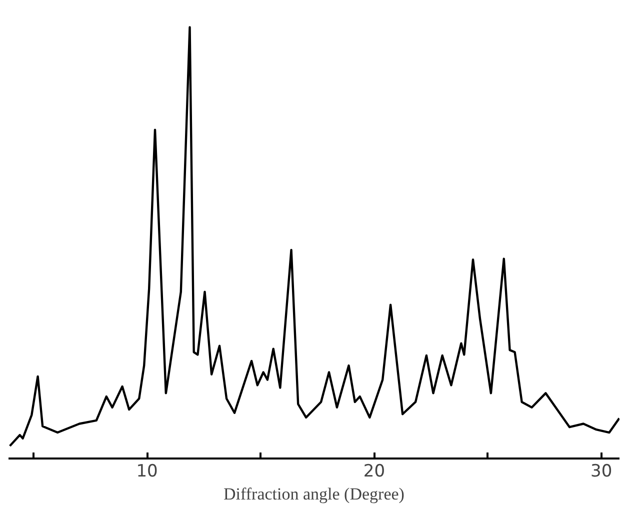 The height and width of the screenshot is (506, 623). What do you see at coordinates (374, 472) in the screenshot?
I see `x-tick-label: 20` at bounding box center [374, 472].